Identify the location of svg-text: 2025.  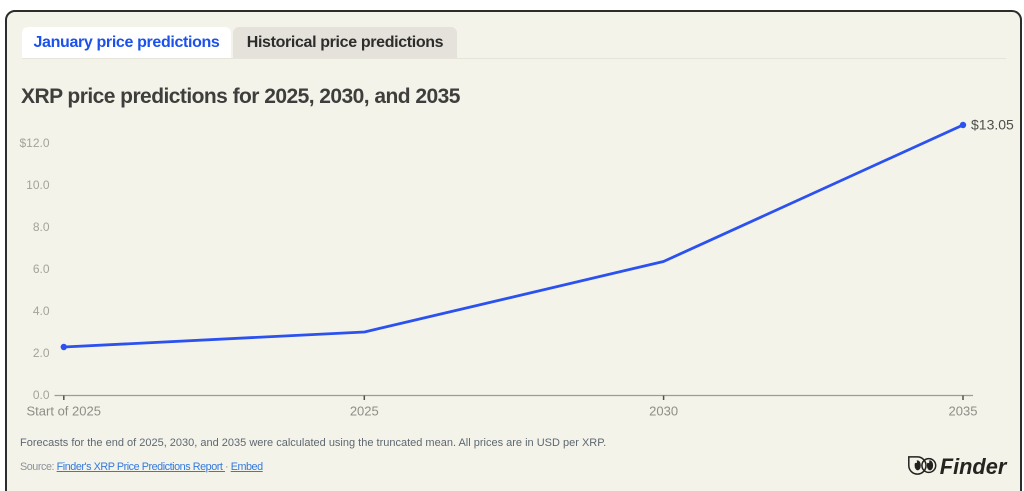
(364, 411).